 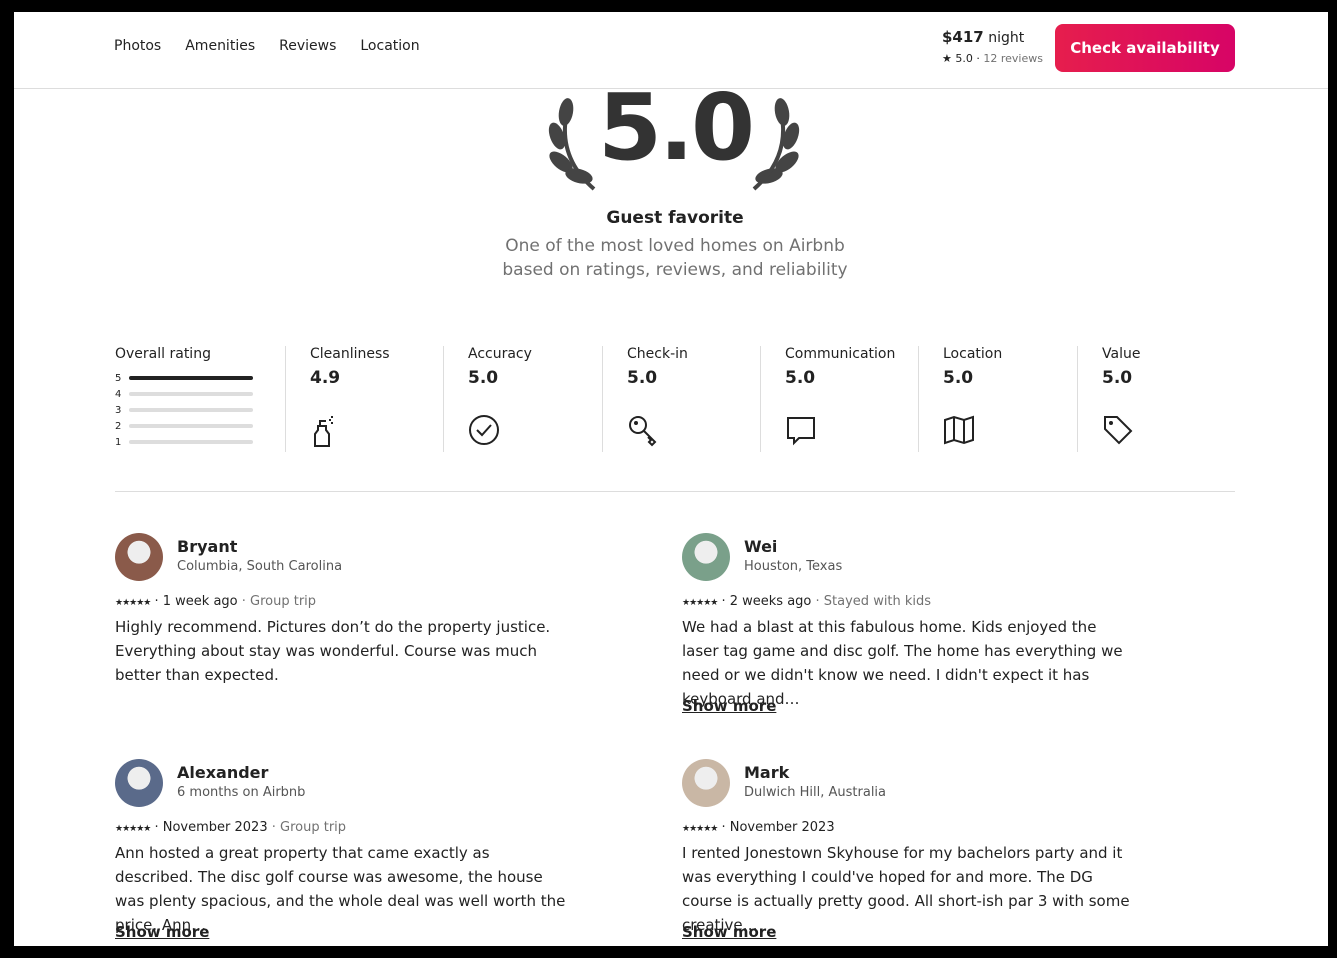 I want to click on rating-bar-row: 3, so click(x=190, y=410).